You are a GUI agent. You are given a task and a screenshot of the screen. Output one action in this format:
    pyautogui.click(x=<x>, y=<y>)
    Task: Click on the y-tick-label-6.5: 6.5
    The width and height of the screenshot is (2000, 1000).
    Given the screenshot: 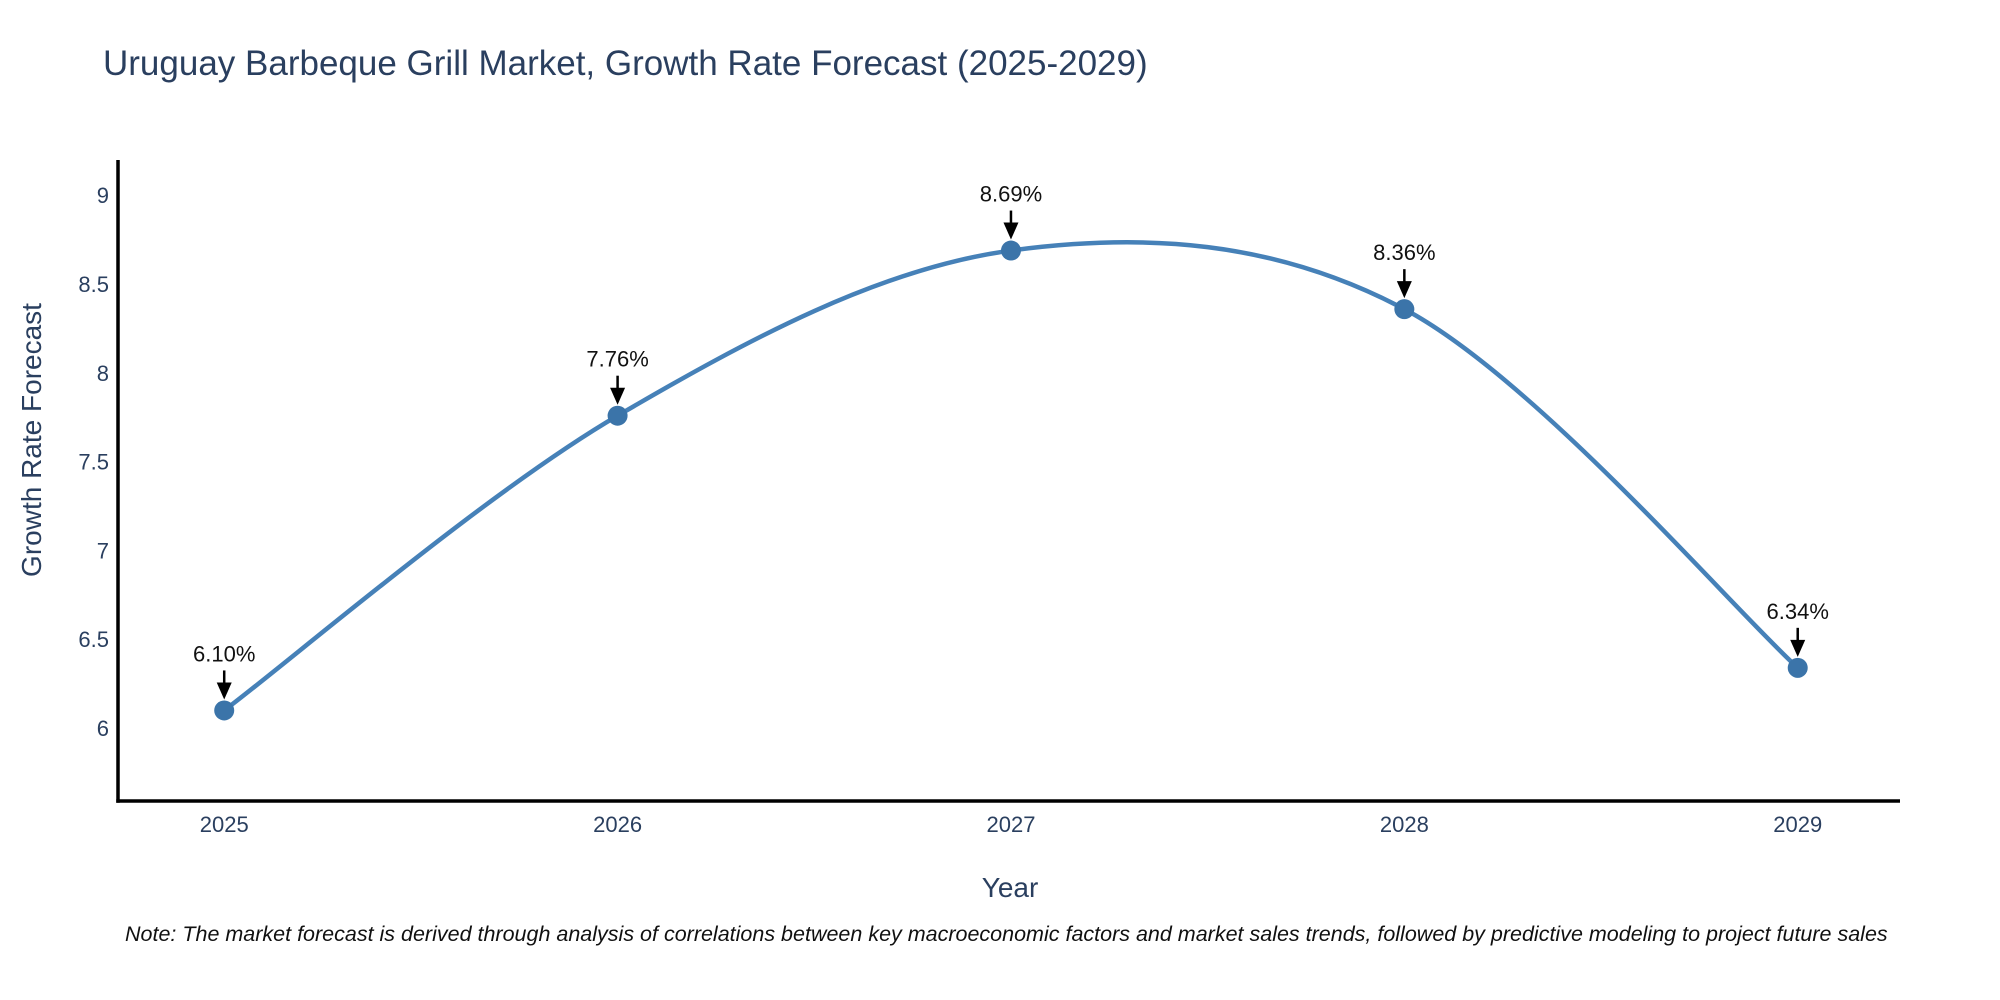 What is the action you would take?
    pyautogui.click(x=93, y=639)
    